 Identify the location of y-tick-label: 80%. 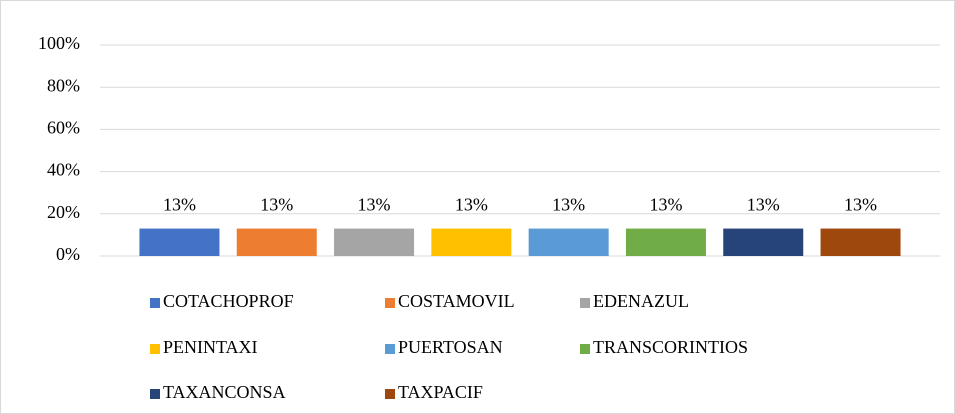
(63, 85).